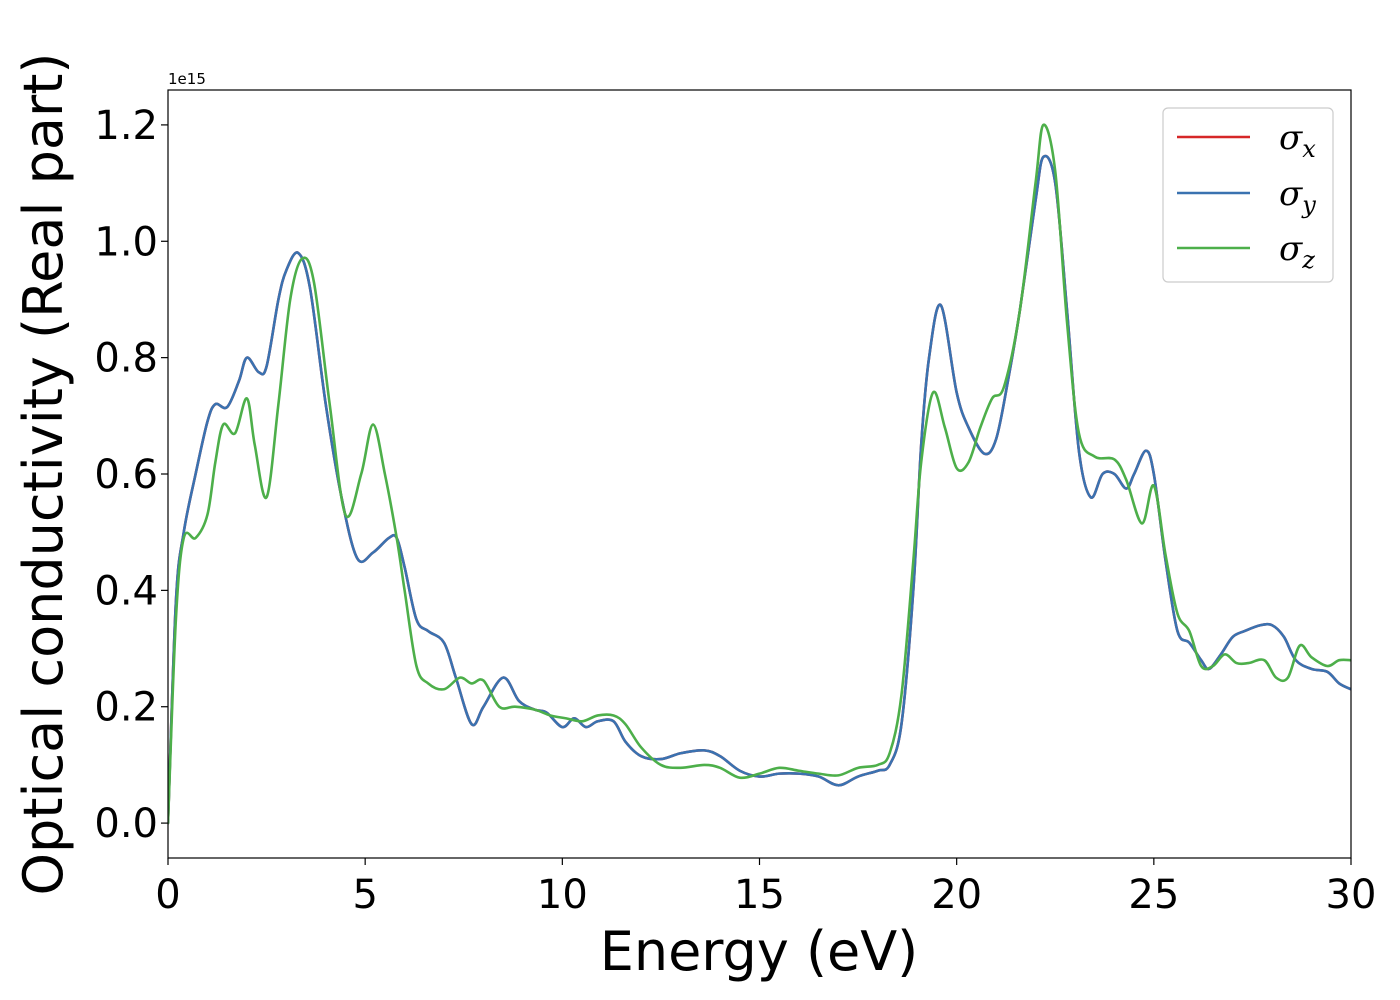  Describe the element at coordinates (1297, 251) in the screenshot. I see `legend-label-z: σz` at that location.